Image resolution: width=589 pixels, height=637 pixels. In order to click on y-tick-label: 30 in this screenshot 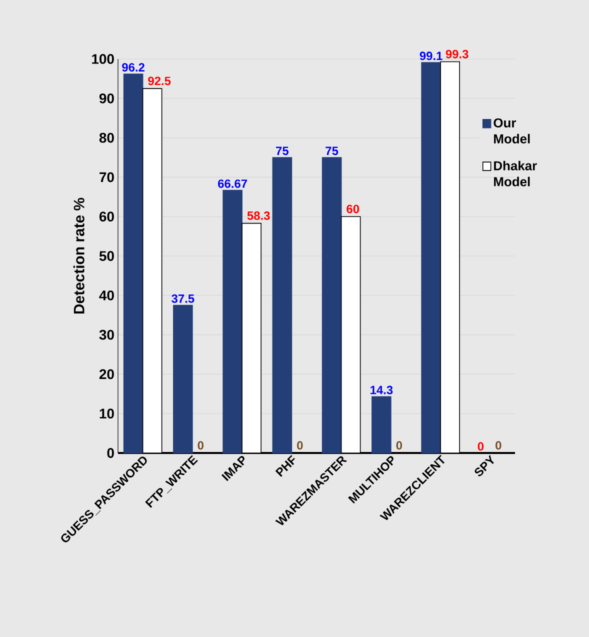, I will do `click(106, 335)`.